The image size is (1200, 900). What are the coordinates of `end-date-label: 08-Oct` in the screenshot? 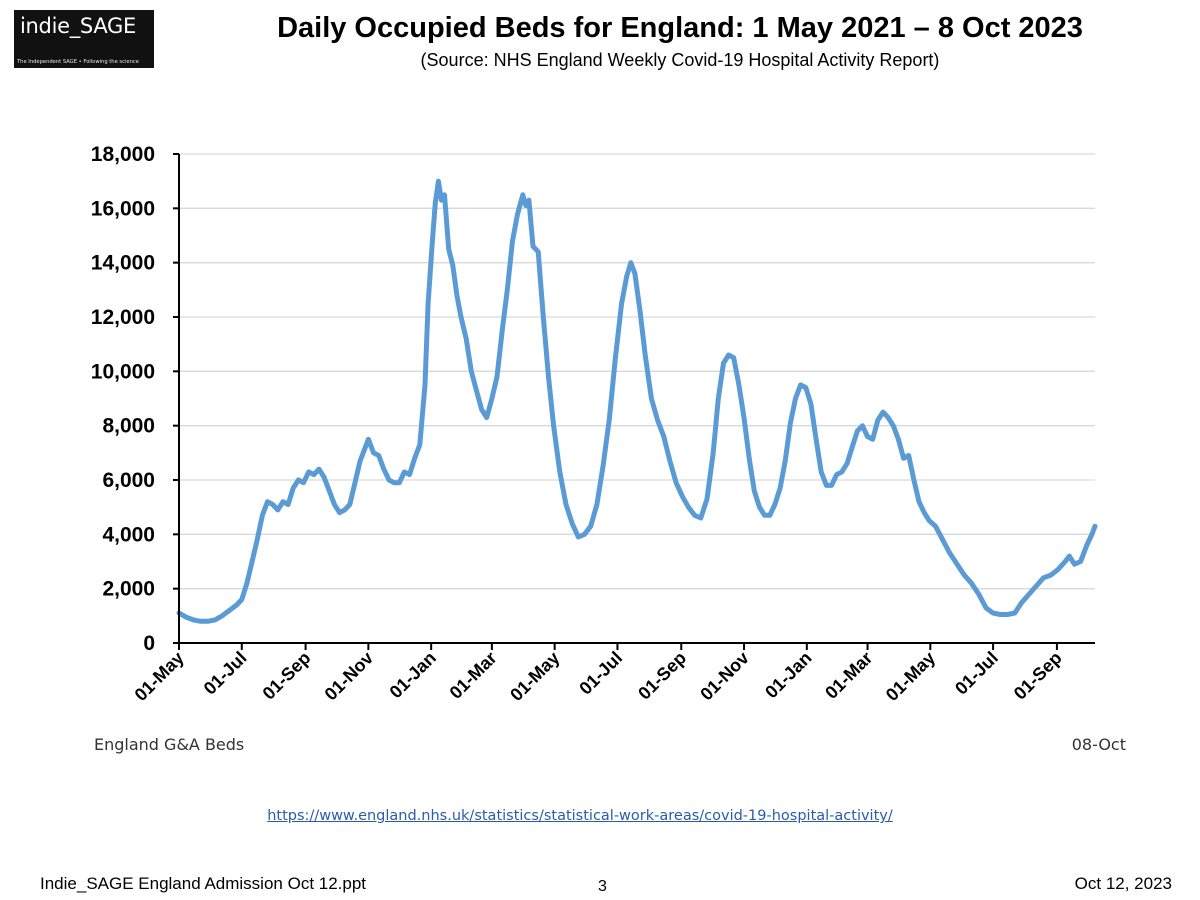 It's located at (1099, 744).